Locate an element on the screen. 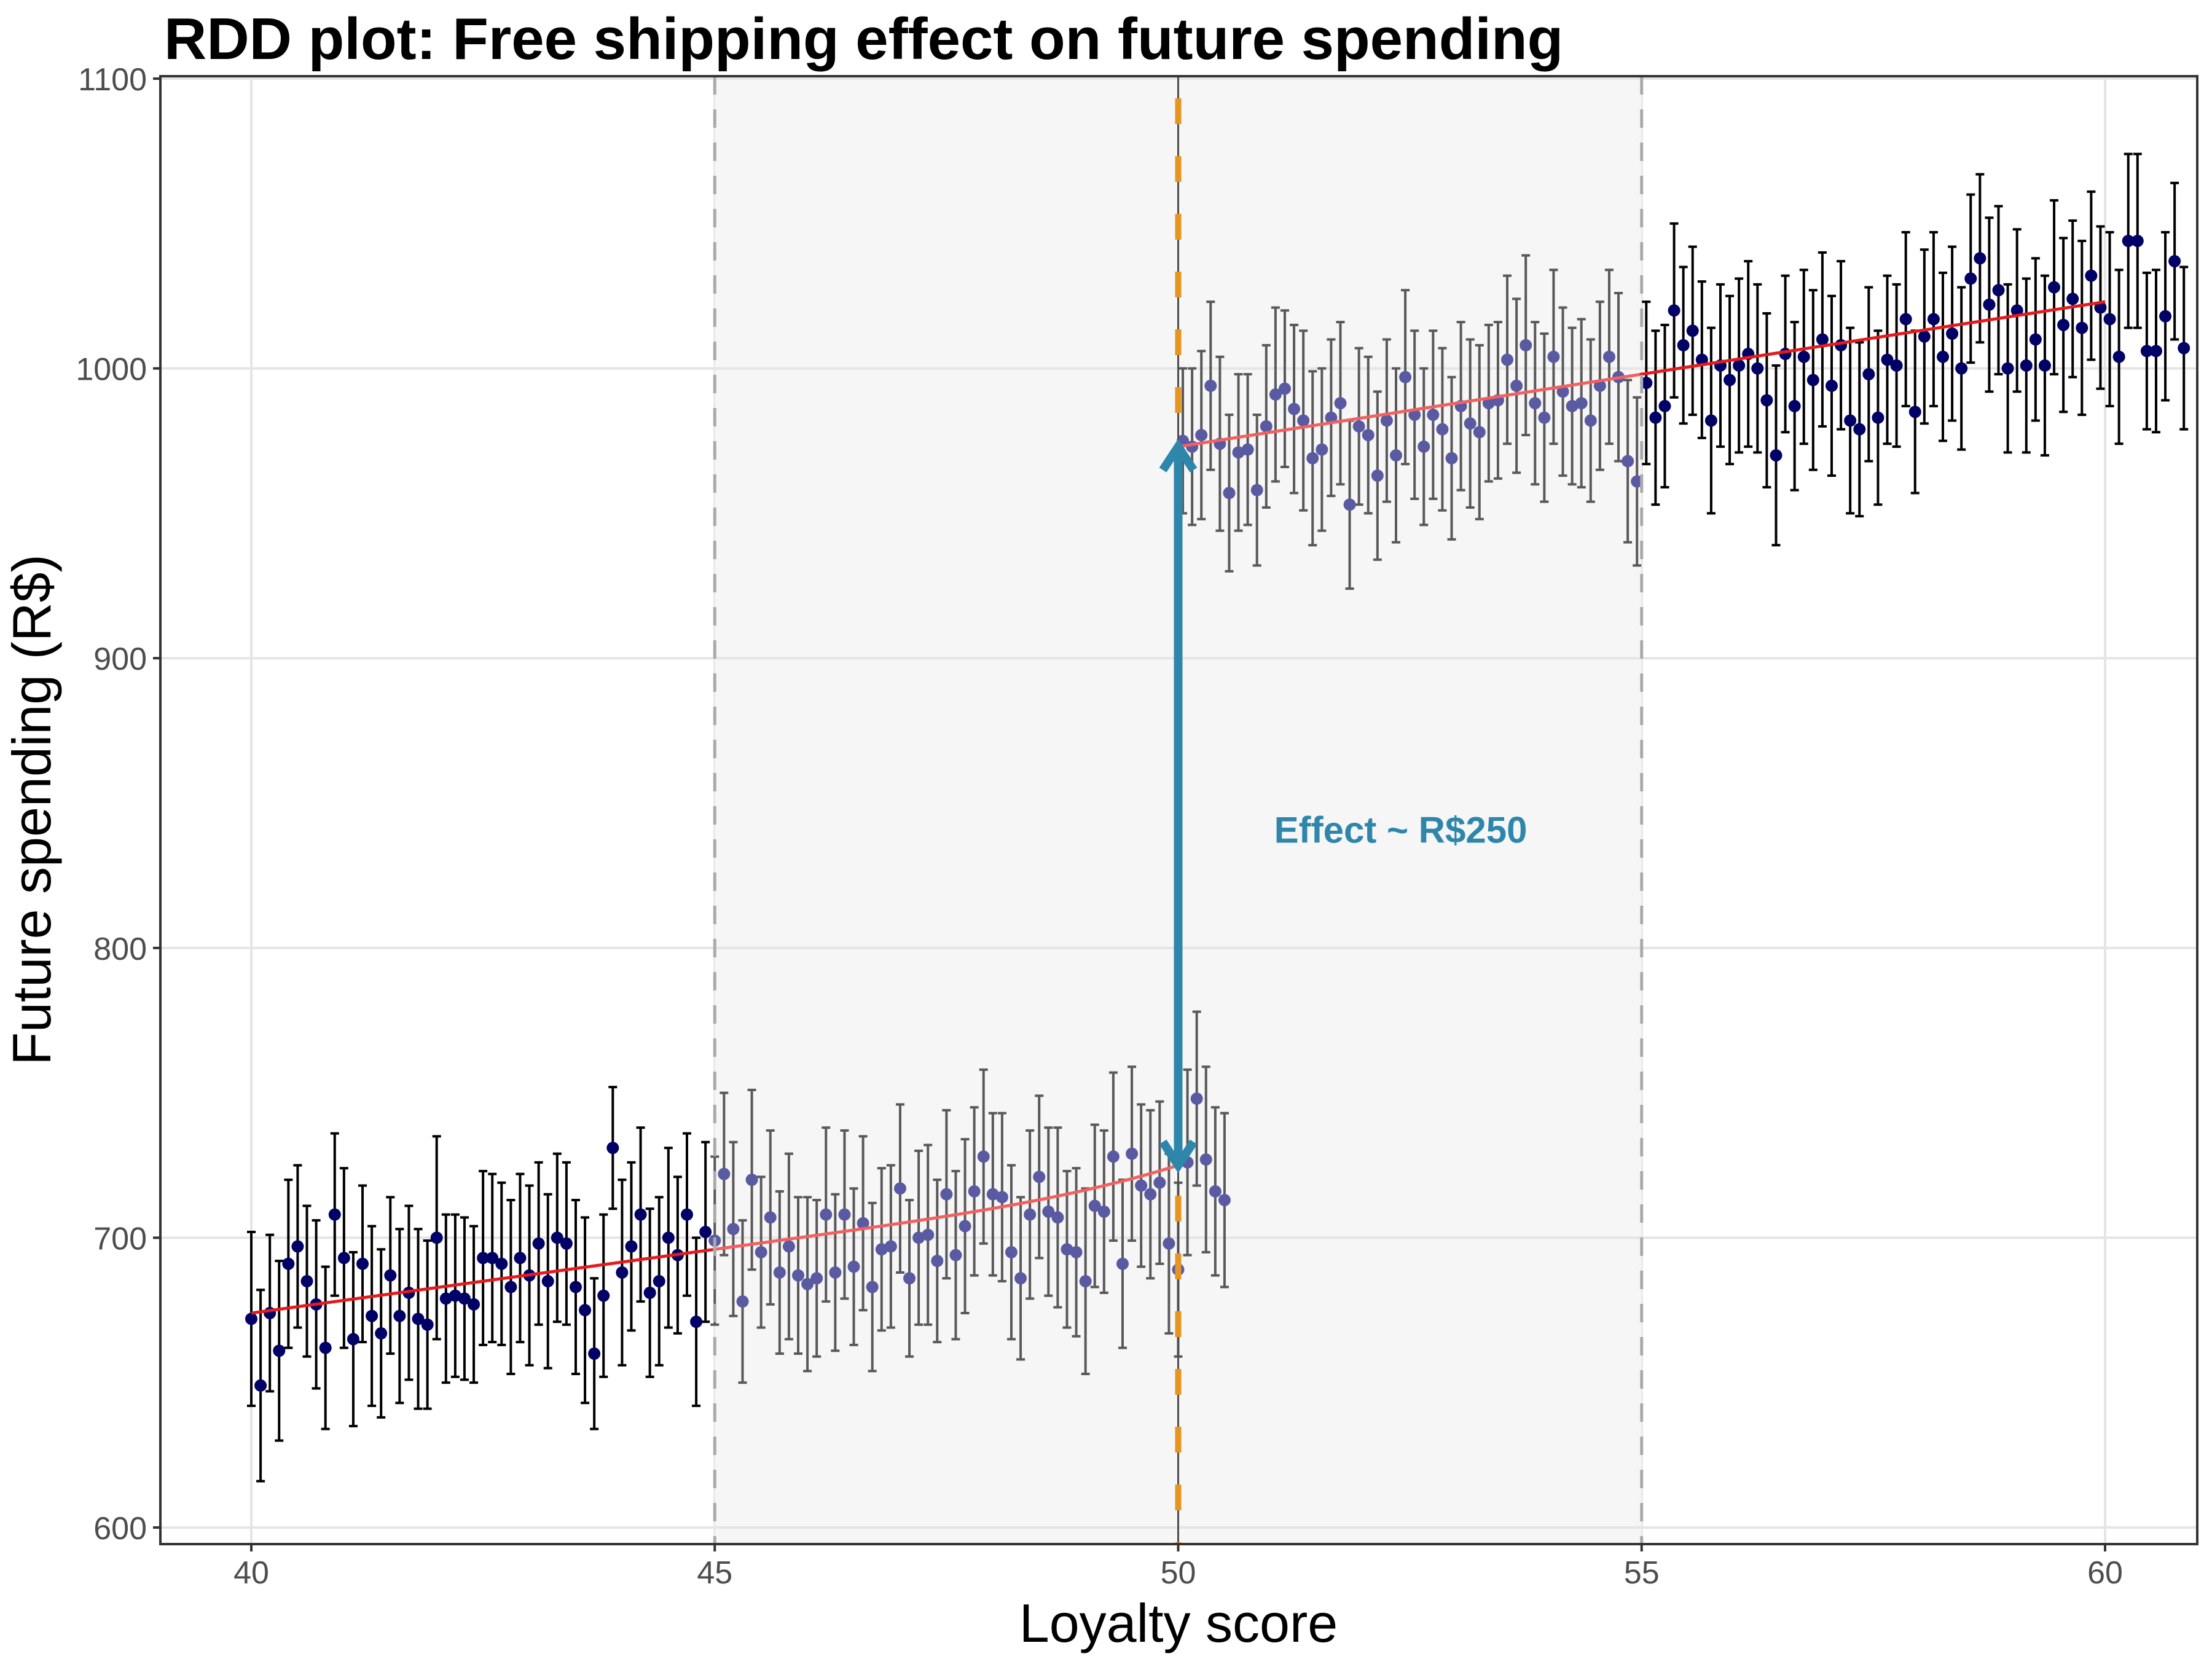 The width and height of the screenshot is (2212, 1659). fit-line-below is located at coordinates (482, 1281).